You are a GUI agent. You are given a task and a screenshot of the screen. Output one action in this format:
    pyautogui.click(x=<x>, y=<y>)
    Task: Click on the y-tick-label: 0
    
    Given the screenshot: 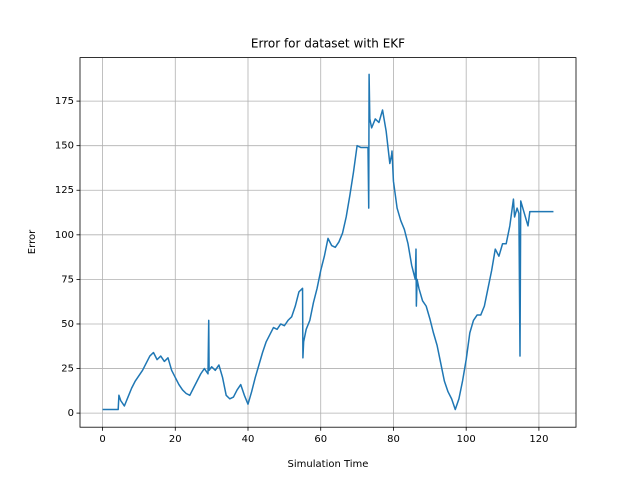 What is the action you would take?
    pyautogui.click(x=71, y=413)
    